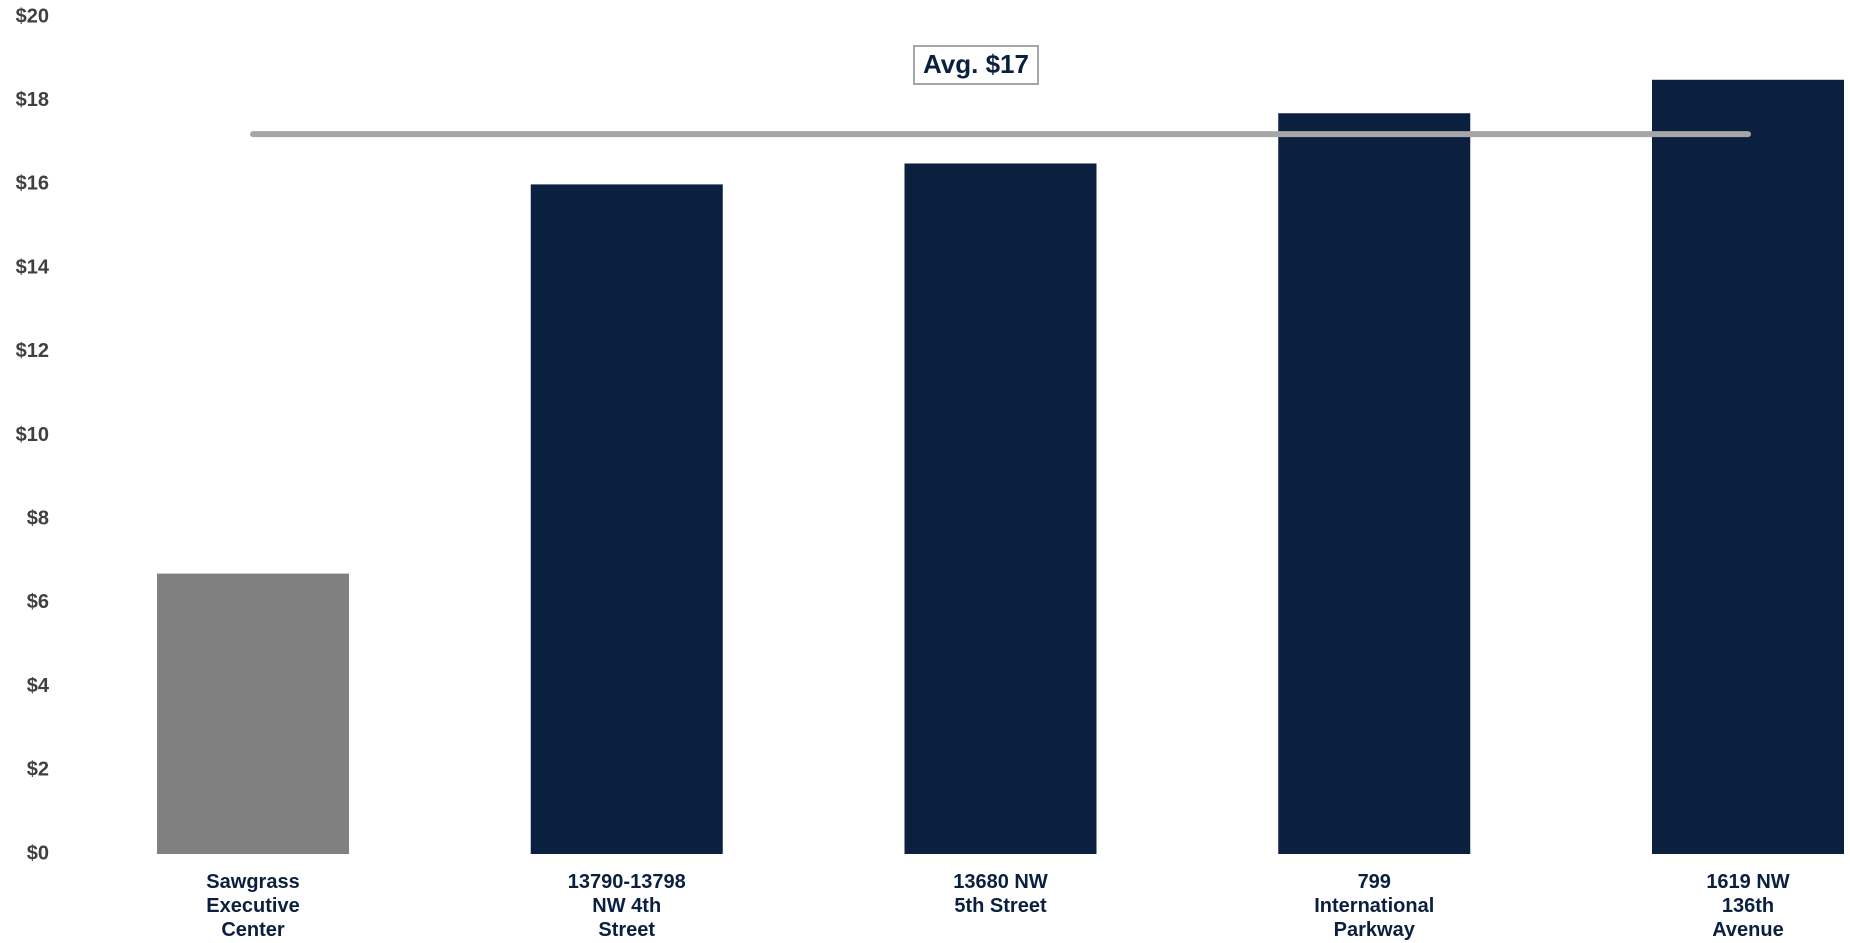 This screenshot has width=1850, height=943. Describe the element at coordinates (38, 518) in the screenshot. I see `y-tick-label: $8` at that location.